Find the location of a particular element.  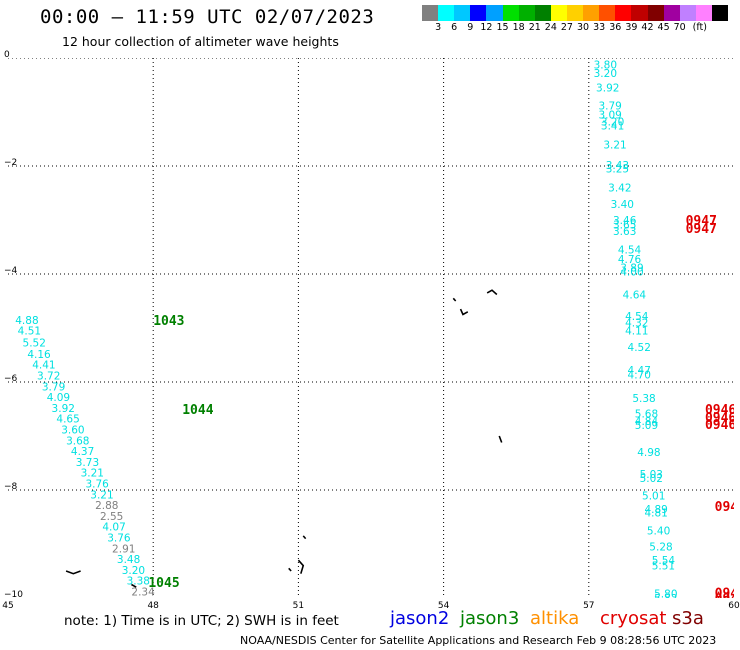

wave-height-label: 5.52 is located at coordinates (34, 344).